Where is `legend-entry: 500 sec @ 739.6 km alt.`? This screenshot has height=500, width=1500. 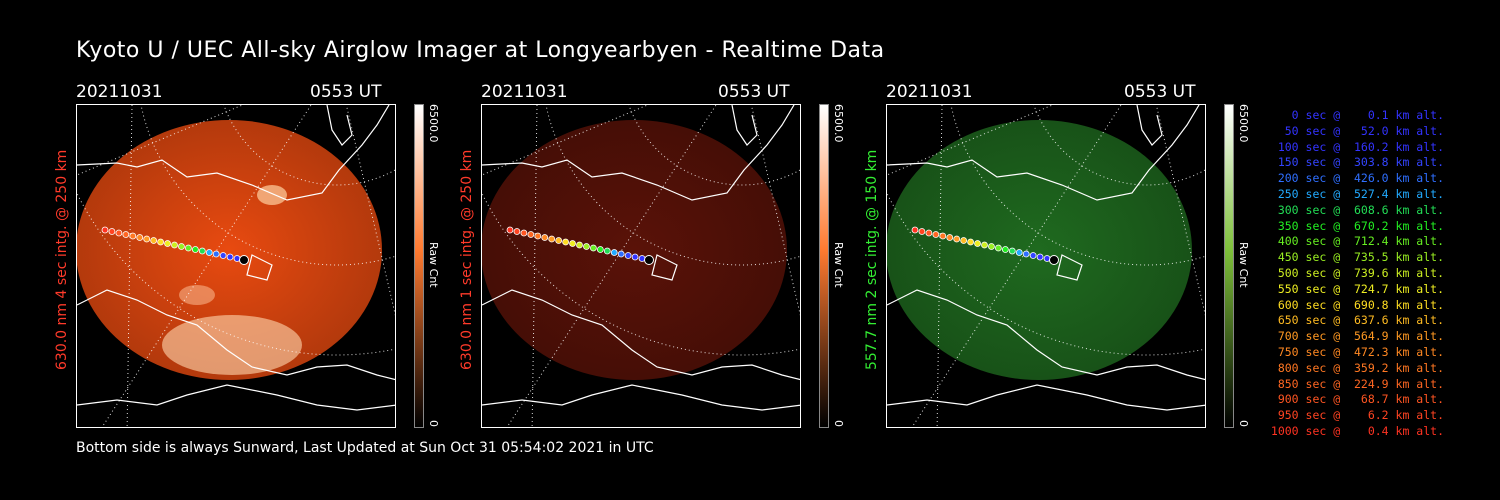
legend-entry: 500 sec @ 739.6 km alt. is located at coordinates (1360, 272).